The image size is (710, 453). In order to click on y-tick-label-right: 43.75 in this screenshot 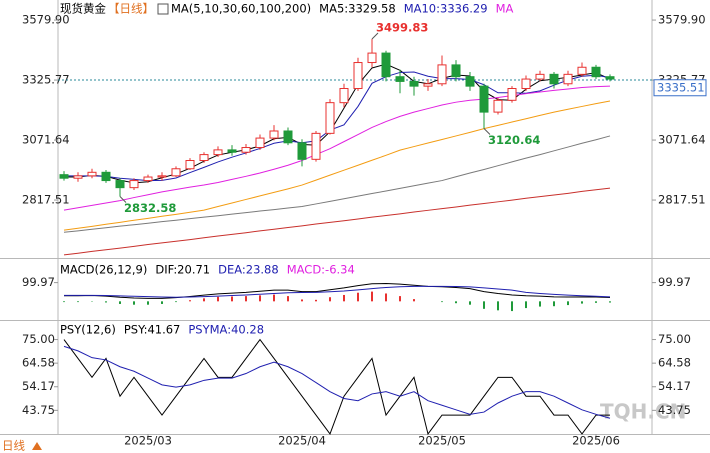, I will do `click(674, 410)`.